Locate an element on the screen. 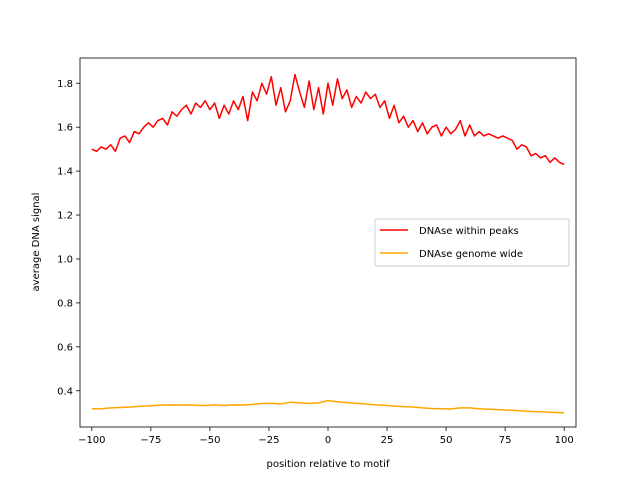 Image resolution: width=640 pixels, height=480 pixels. x-tick-label: 100 is located at coordinates (564, 440).